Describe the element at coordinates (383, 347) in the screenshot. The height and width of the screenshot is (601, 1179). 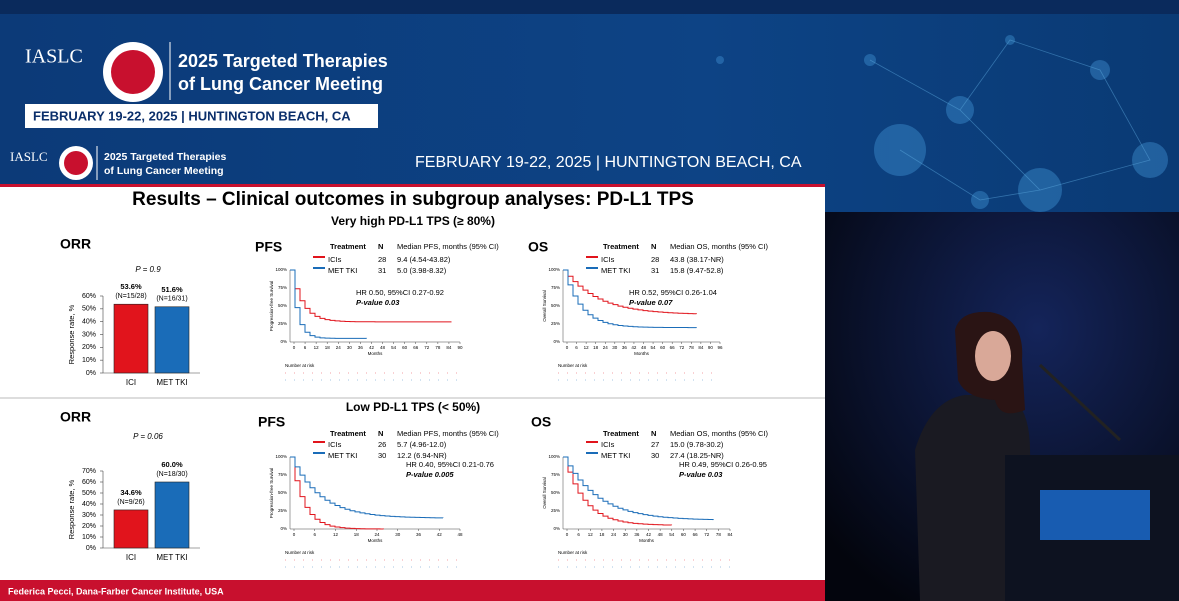
I see `km-x-tick-label: 48` at that location.